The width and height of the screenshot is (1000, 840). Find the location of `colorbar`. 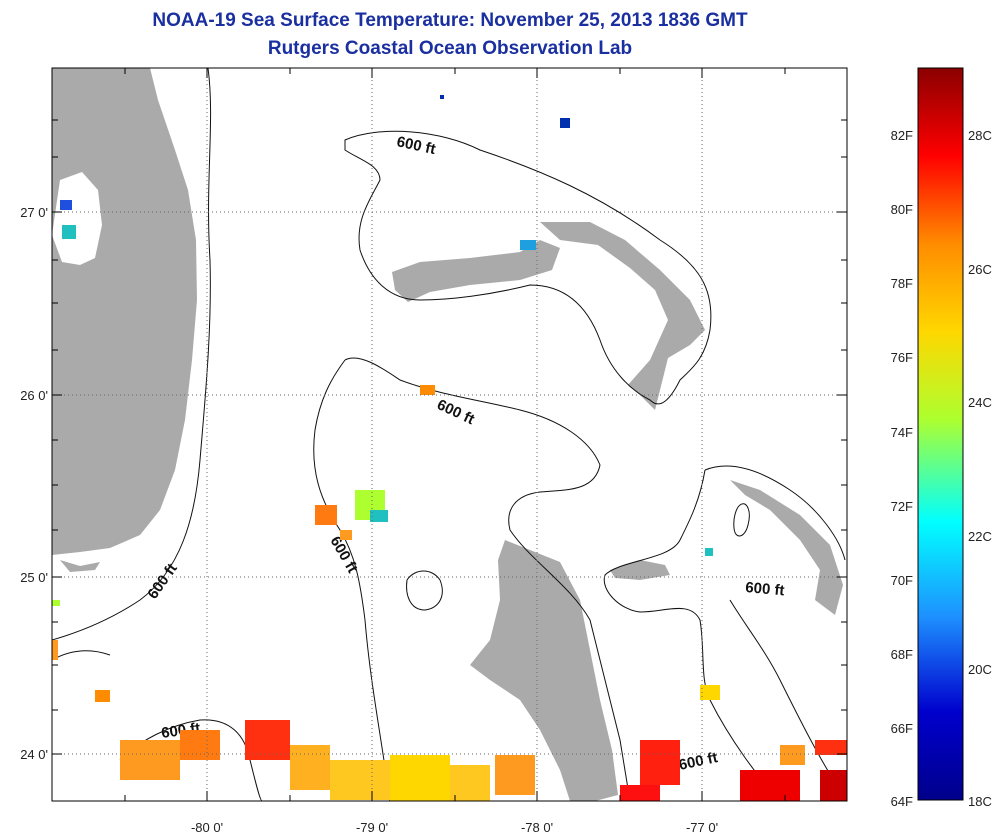

colorbar is located at coordinates (940, 434).